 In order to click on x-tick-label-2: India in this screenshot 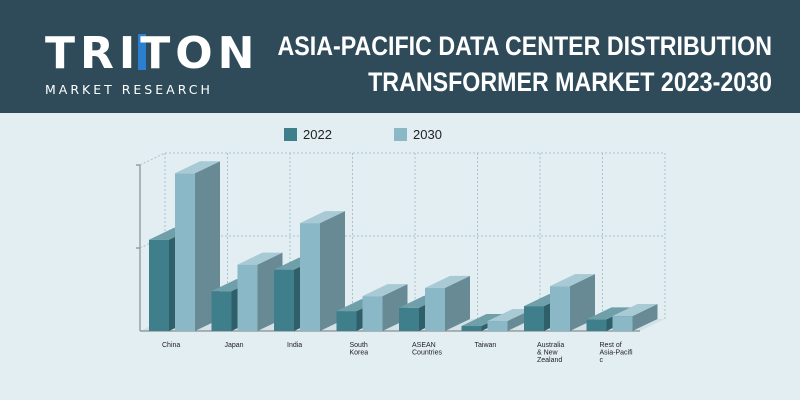, I will do `click(294, 345)`.